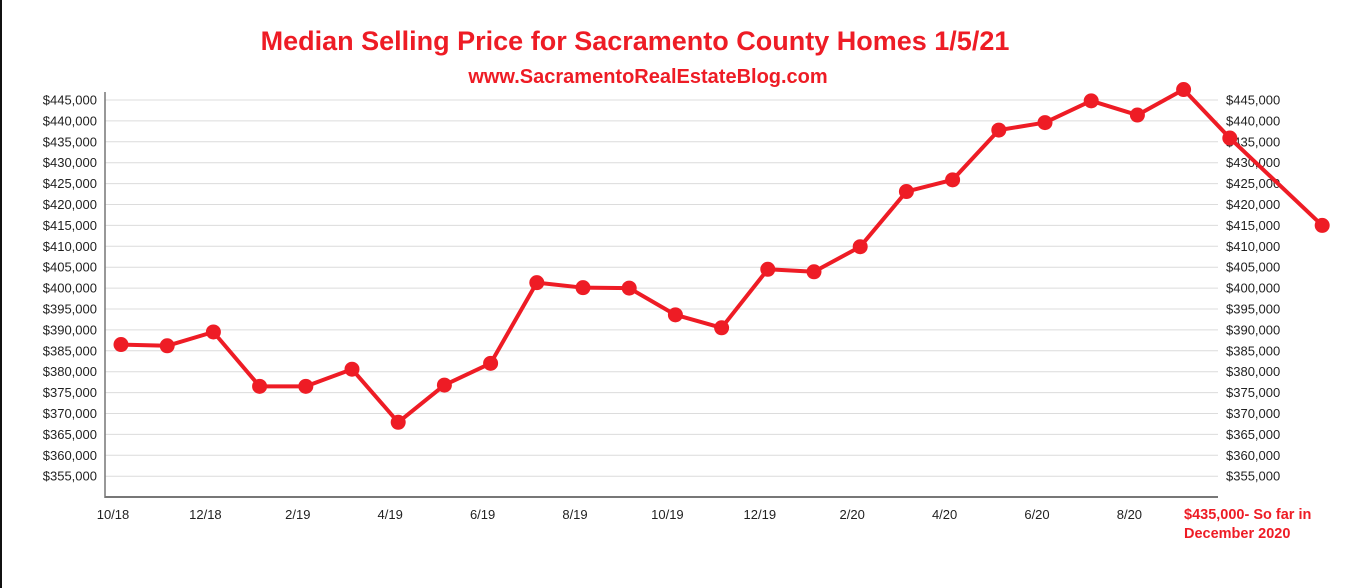  Describe the element at coordinates (1253, 413) in the screenshot. I see `y-tick-label-right: $370,000` at that location.